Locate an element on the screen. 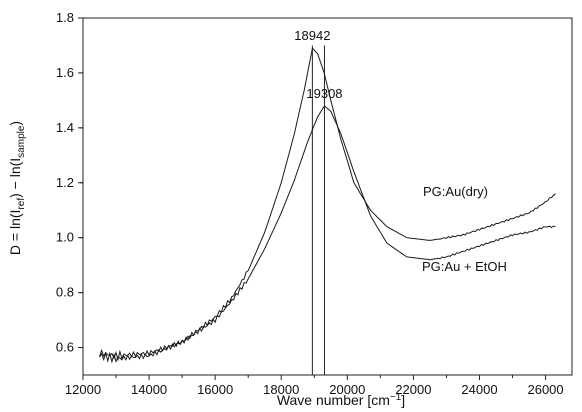  y-tick-label: 1.0 is located at coordinates (65, 237).